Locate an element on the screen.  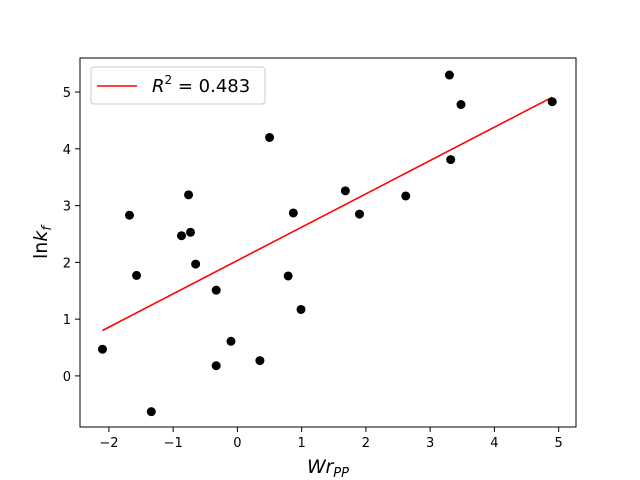
x-tick-label: 5 is located at coordinates (559, 443).